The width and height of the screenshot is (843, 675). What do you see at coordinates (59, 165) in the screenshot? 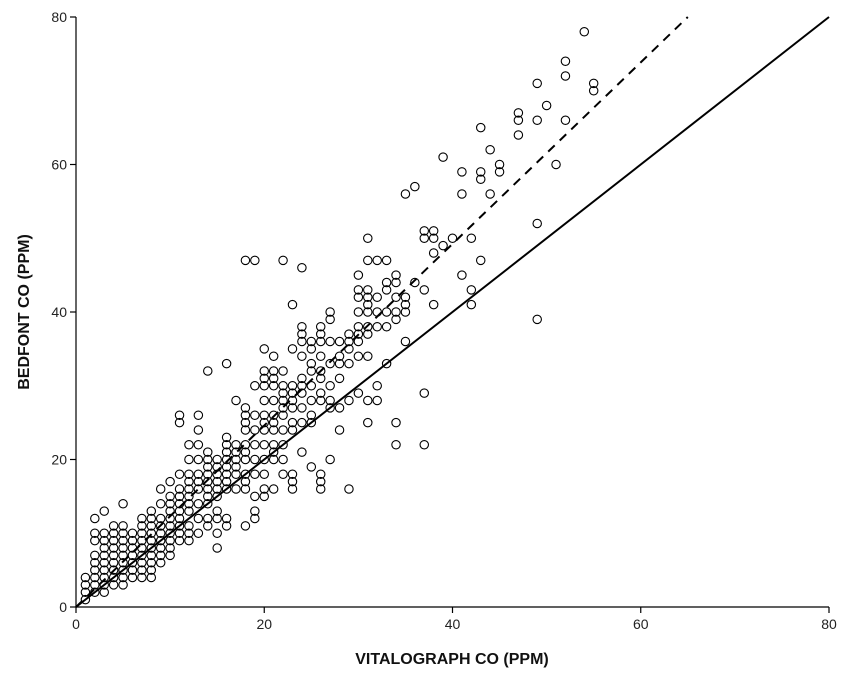
I see `y-tick-label: 60` at bounding box center [59, 165].